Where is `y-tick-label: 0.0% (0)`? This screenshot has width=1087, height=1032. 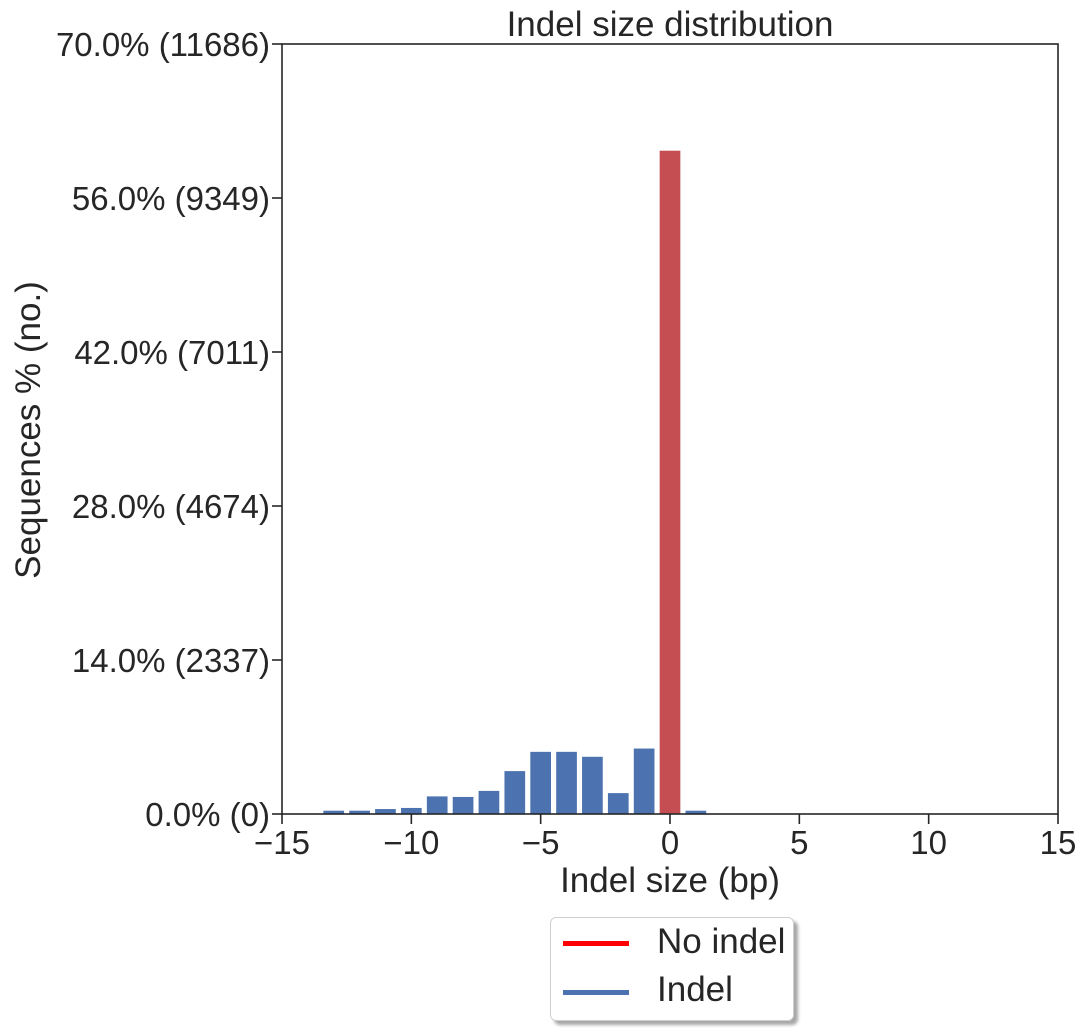 y-tick-label: 0.0% (0) is located at coordinates (207, 814).